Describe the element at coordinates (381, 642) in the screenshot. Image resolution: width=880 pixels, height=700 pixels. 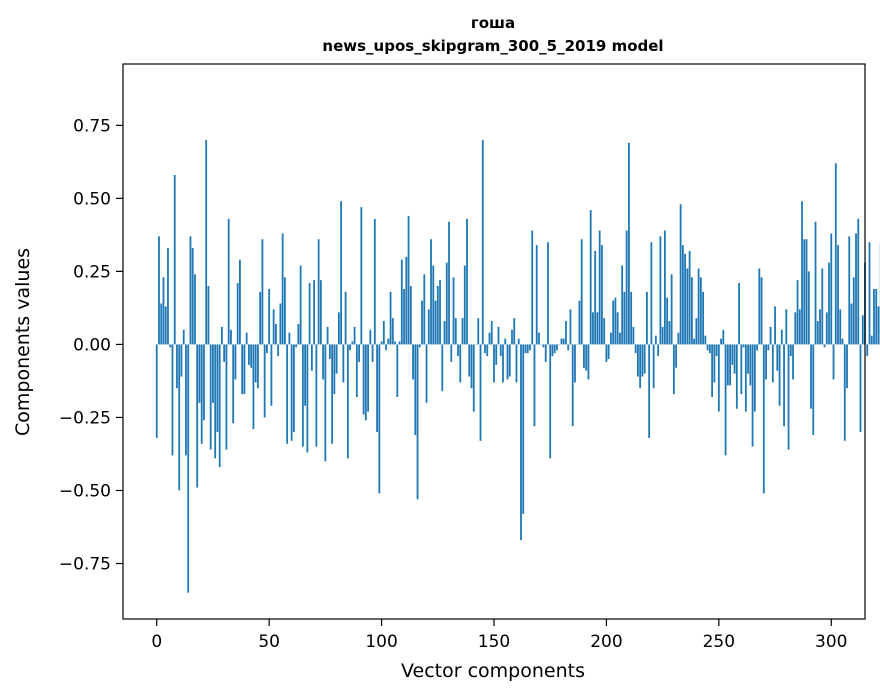
I see `x-tick-label: 100` at that location.